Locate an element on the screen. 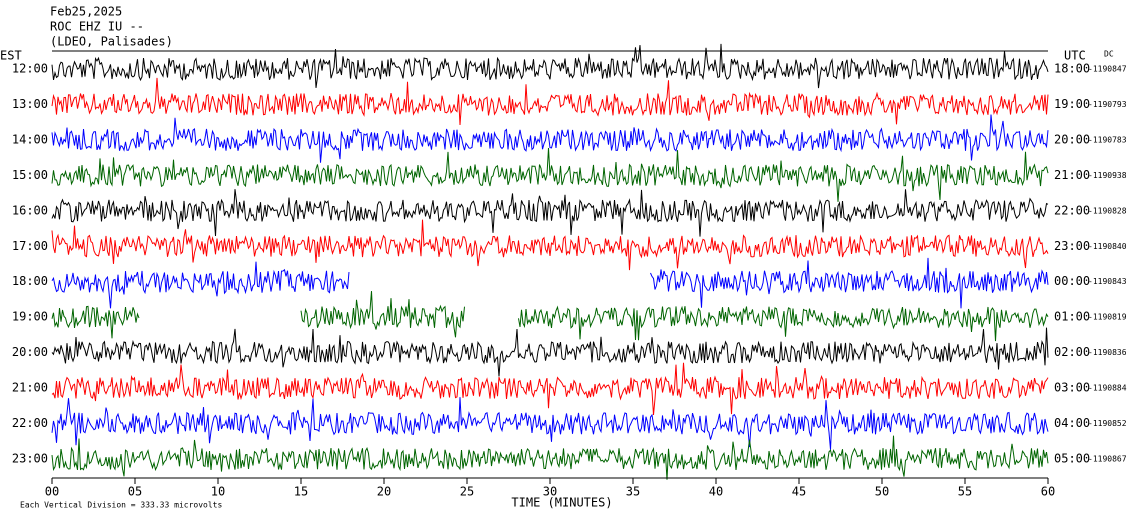  x-tick-label: 30 is located at coordinates (550, 492).